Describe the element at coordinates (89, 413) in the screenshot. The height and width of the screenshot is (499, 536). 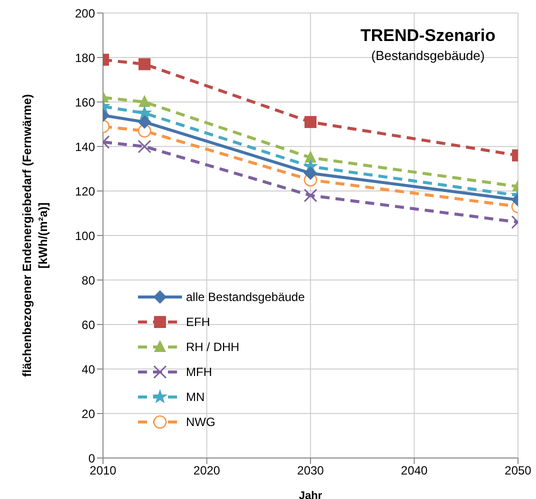
I see `y-tick-label: 20` at that location.